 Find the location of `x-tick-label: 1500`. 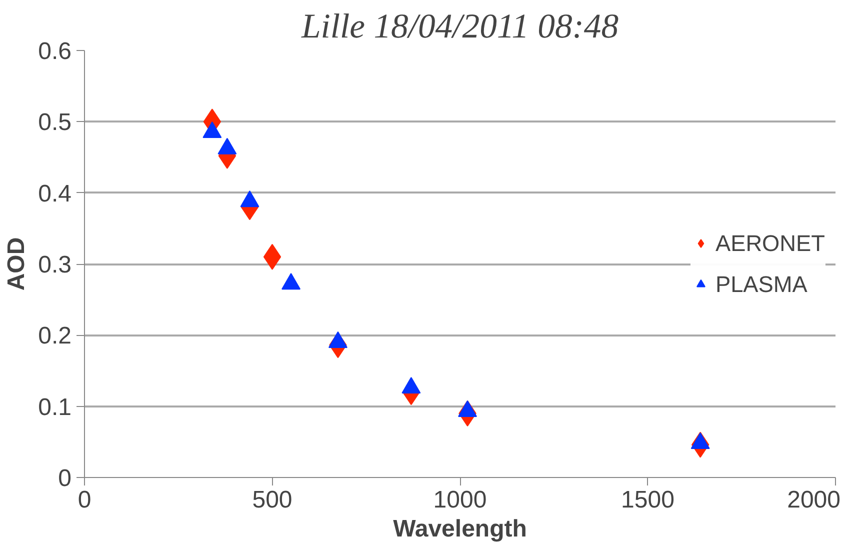

x-tick-label: 1500 is located at coordinates (647, 500).